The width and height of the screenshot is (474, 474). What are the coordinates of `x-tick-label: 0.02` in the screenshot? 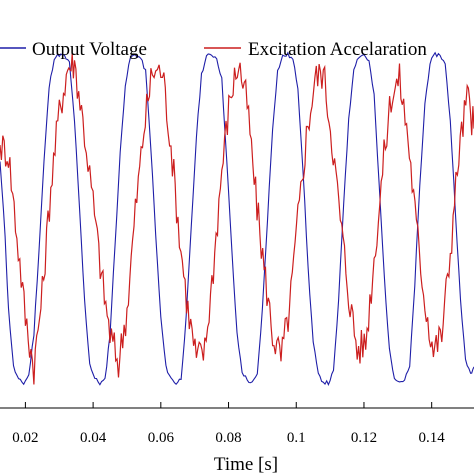 It's located at (25, 438).